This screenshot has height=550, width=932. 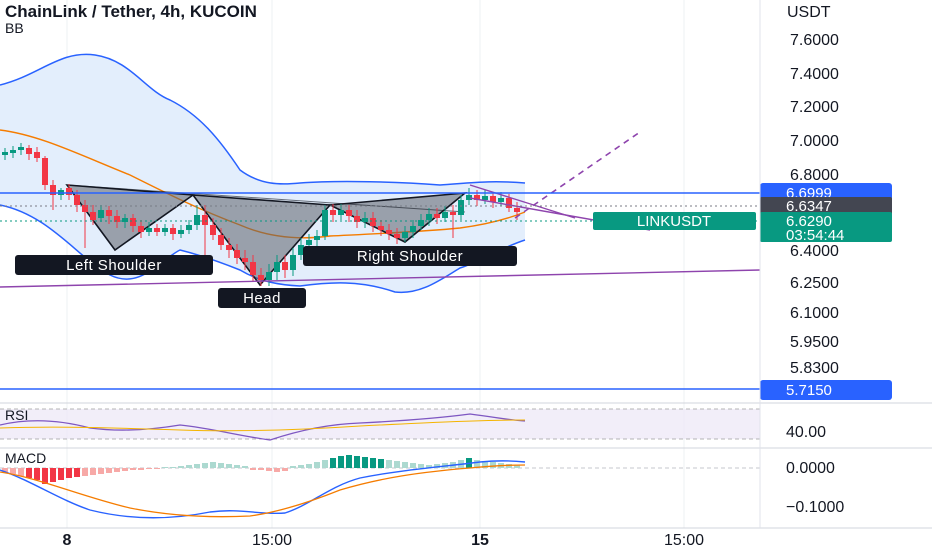 I want to click on left-shoulder-label: Left Shoulder, so click(x=114, y=265).